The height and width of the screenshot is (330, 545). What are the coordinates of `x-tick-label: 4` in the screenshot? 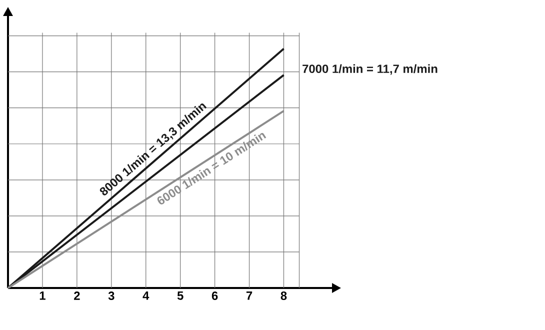 It's located at (146, 296).